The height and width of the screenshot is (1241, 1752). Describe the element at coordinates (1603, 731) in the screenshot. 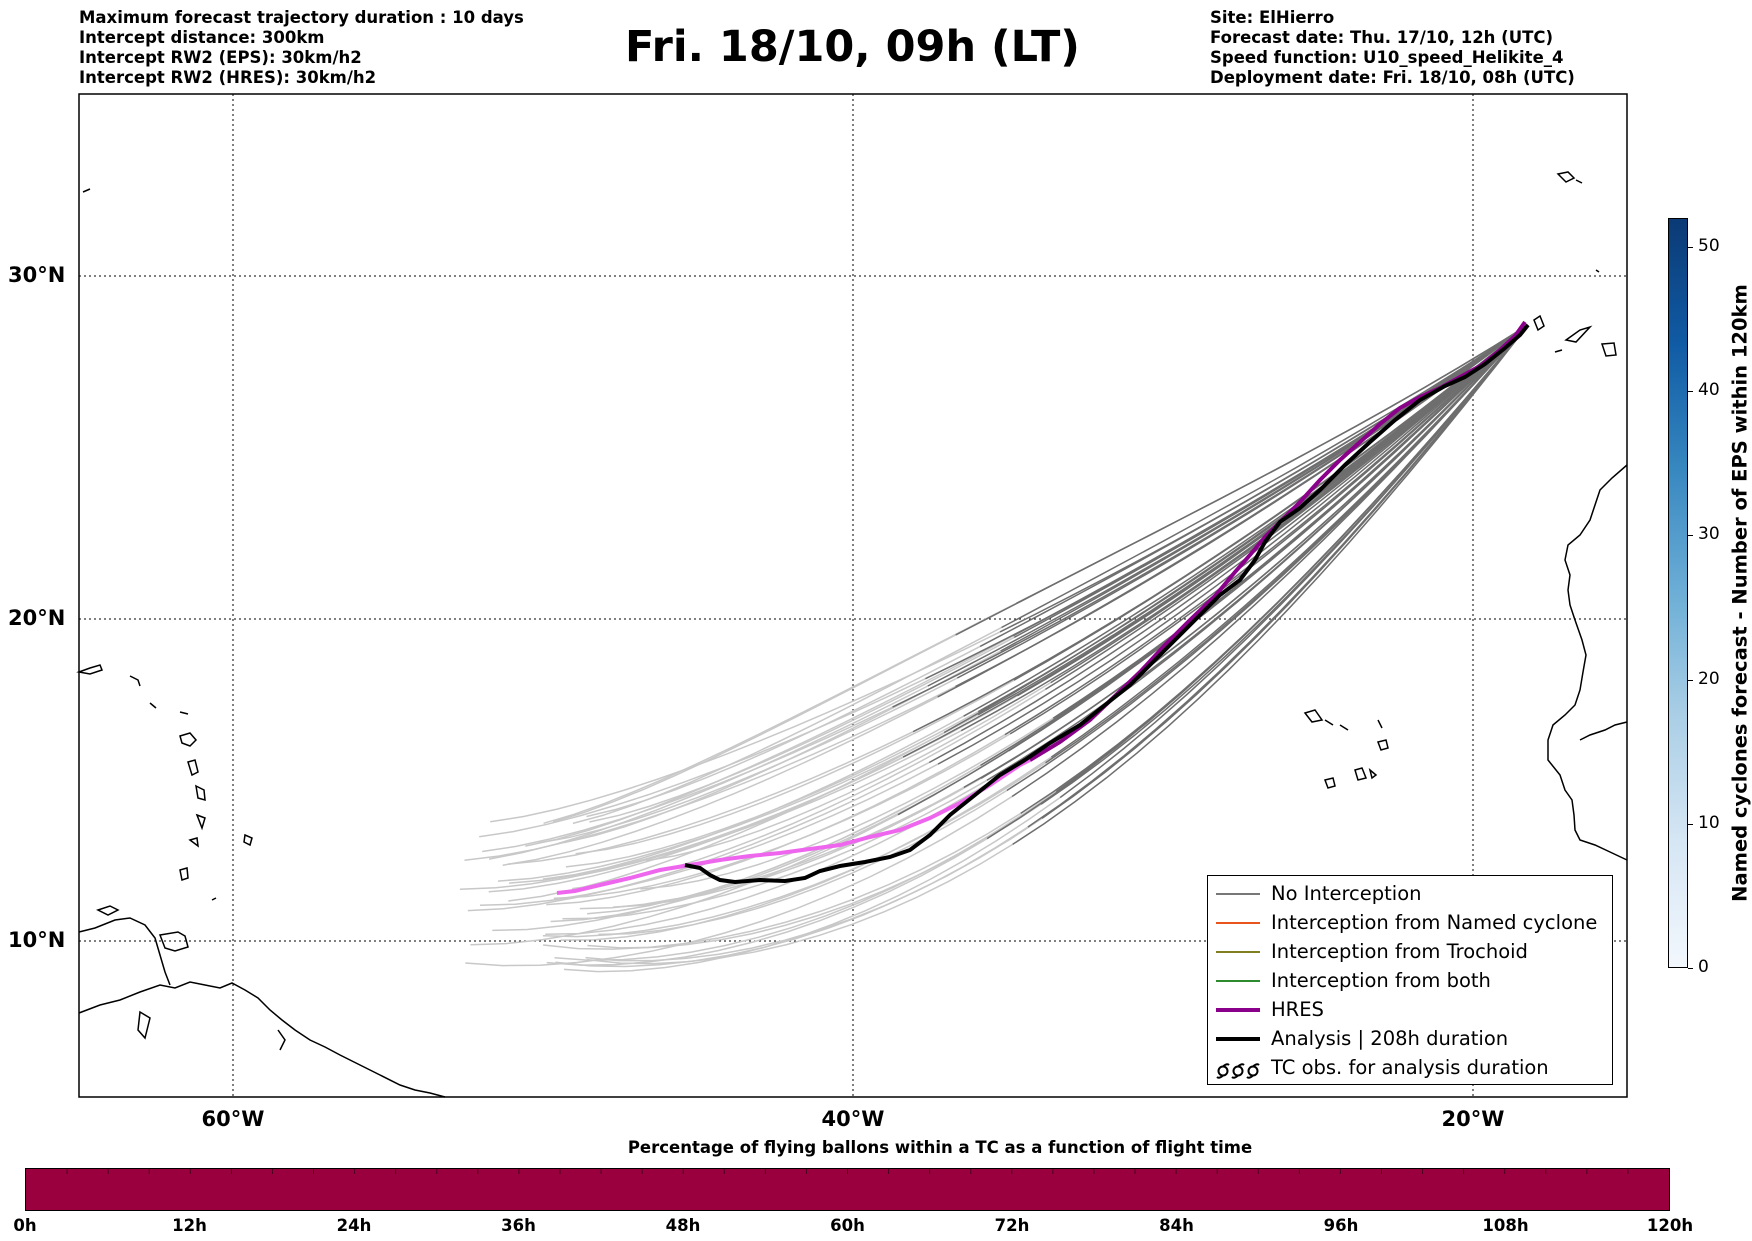

I see `coastline-africa-ext` at that location.